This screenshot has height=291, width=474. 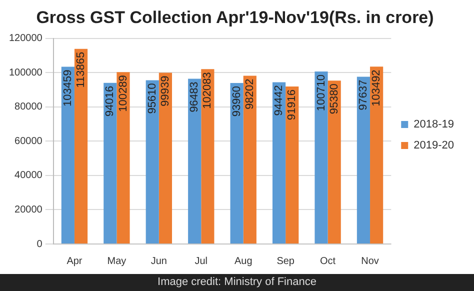 I want to click on x-tick-label: Oct, so click(x=328, y=261).